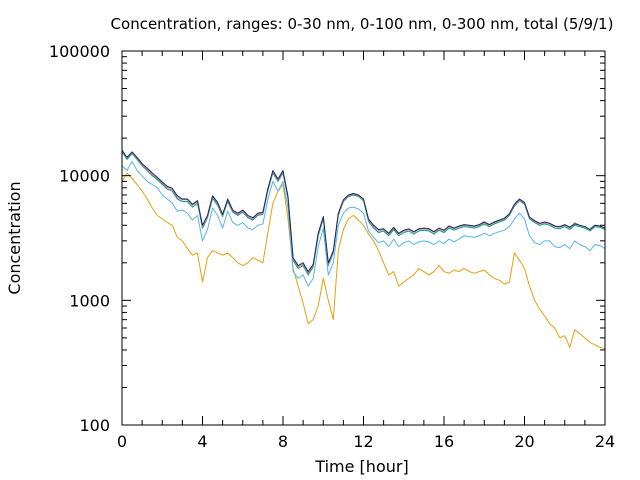 The width and height of the screenshot is (640, 480). What do you see at coordinates (79, 51) in the screenshot?
I see `y-tick-label-3: 100000` at bounding box center [79, 51].